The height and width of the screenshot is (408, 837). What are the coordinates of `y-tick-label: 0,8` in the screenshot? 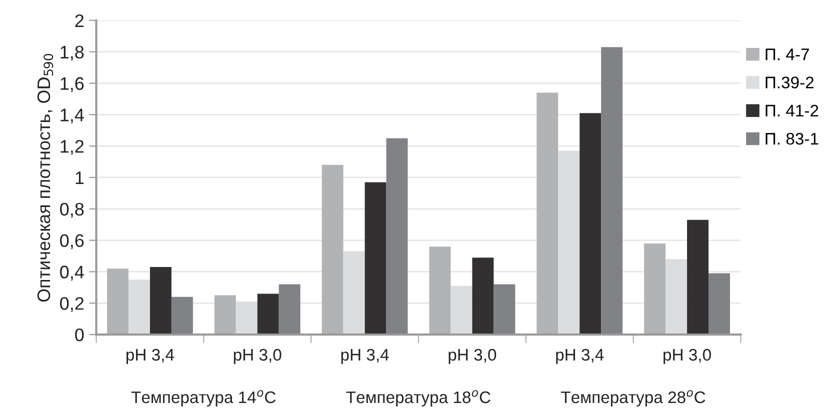 It's located at (72, 210).